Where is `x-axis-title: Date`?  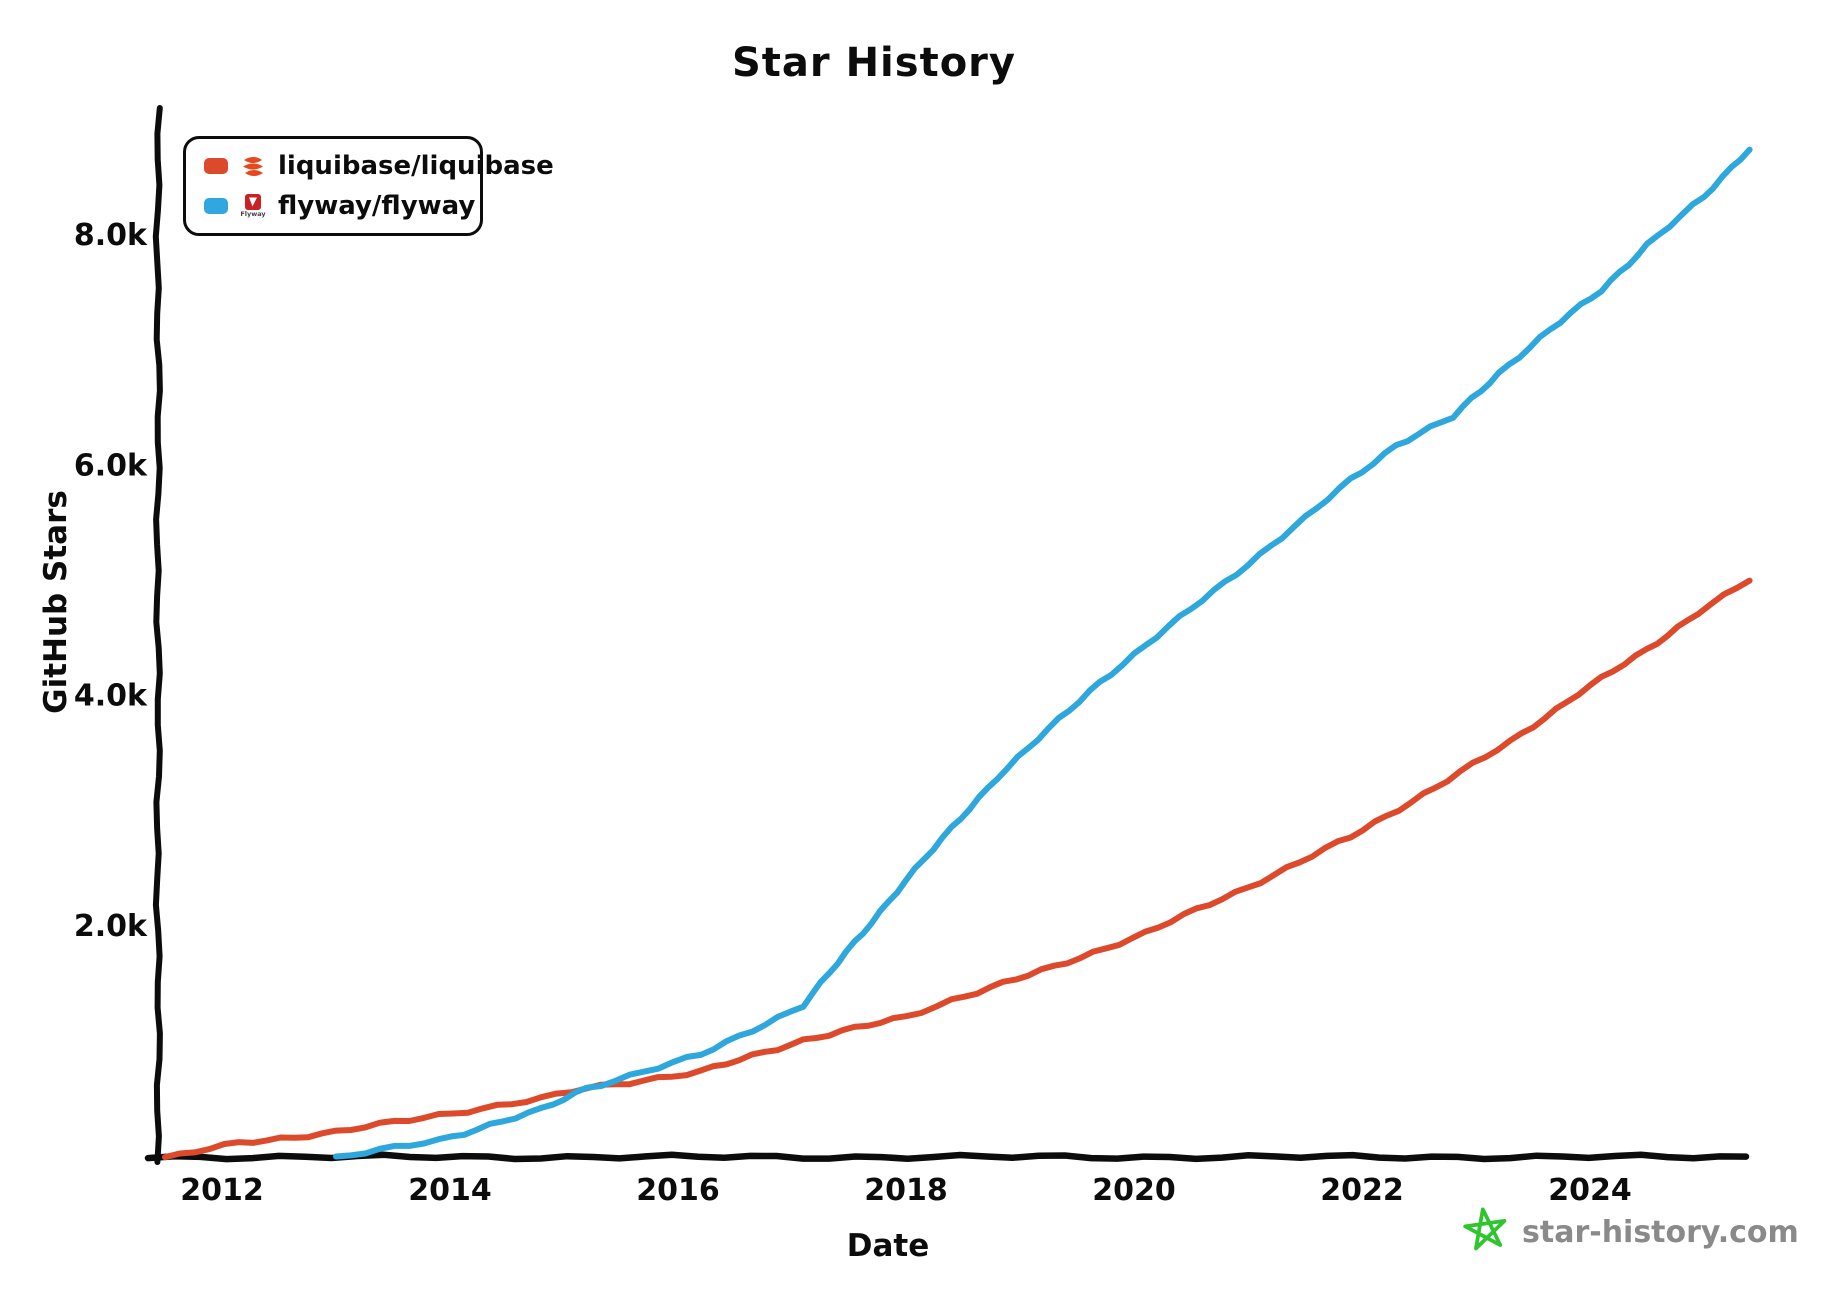 x-axis-title: Date is located at coordinates (888, 1246).